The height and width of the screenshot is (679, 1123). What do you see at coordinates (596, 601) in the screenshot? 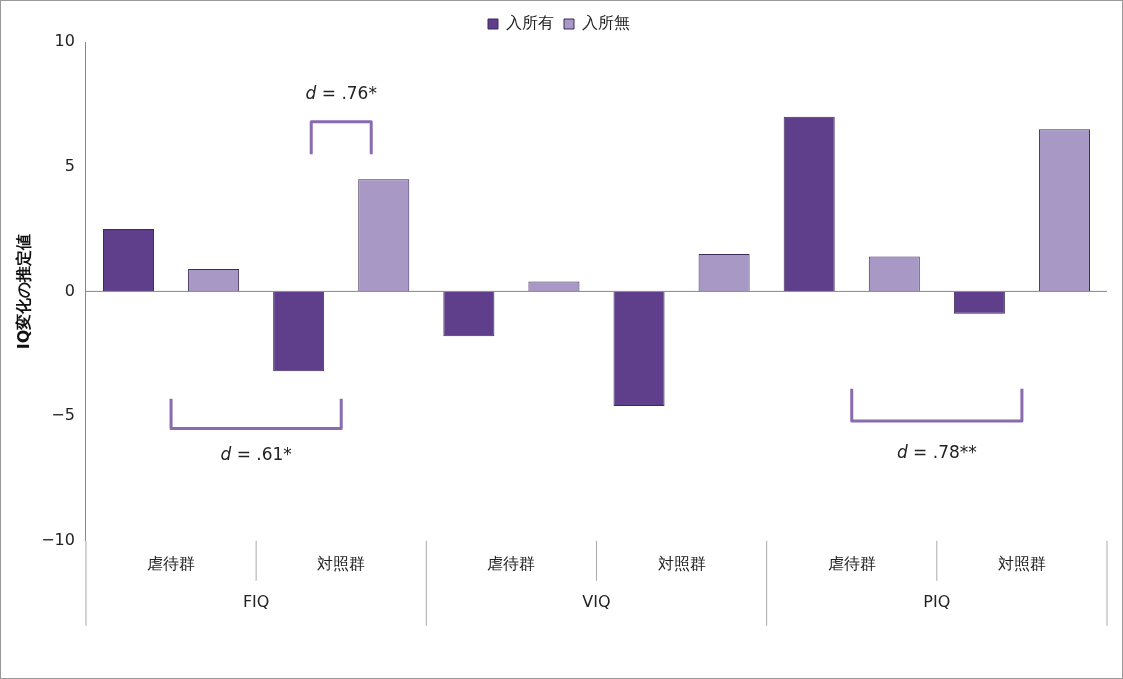
I see `text: VIQ` at bounding box center [596, 601].